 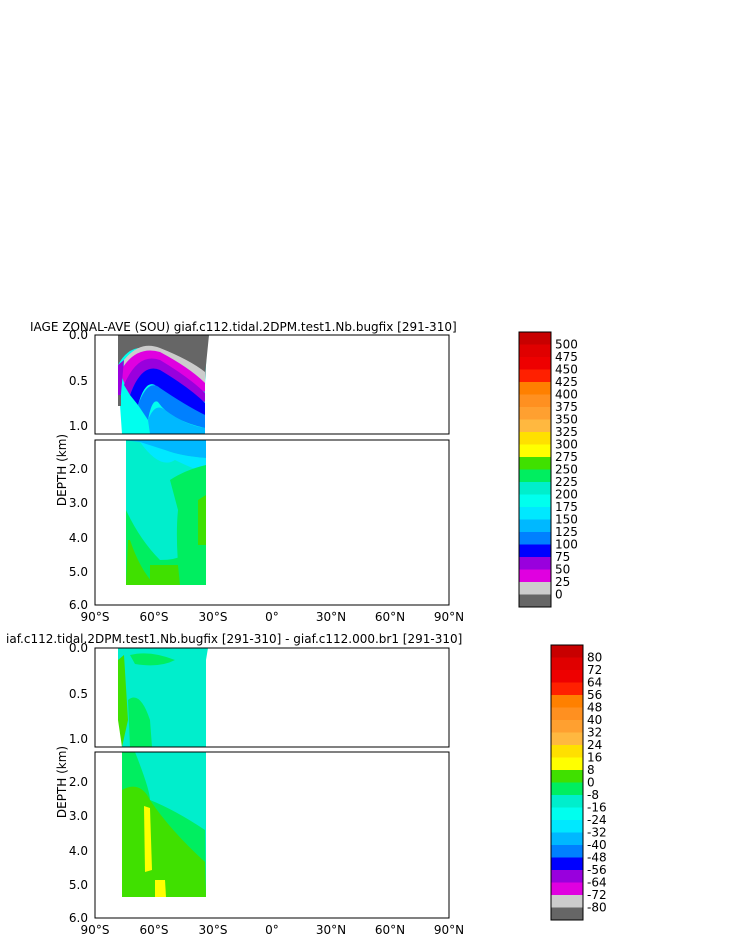 What do you see at coordinates (591, 770) in the screenshot?
I see `colorbar-label: 8` at bounding box center [591, 770].